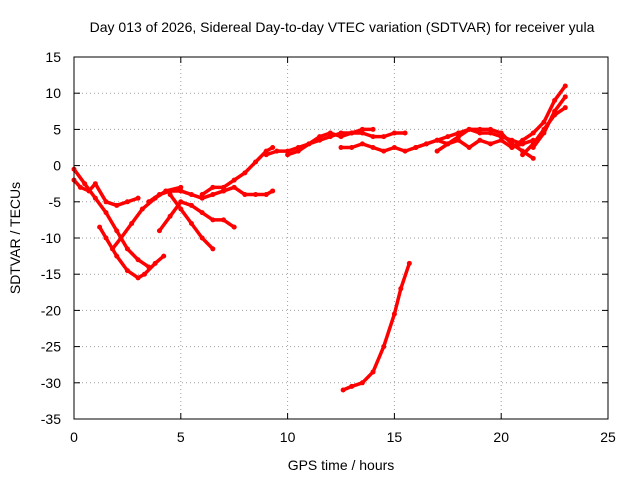  What do you see at coordinates (196, 216) in the screenshot?
I see `series-arc-midmorning-c` at bounding box center [196, 216].